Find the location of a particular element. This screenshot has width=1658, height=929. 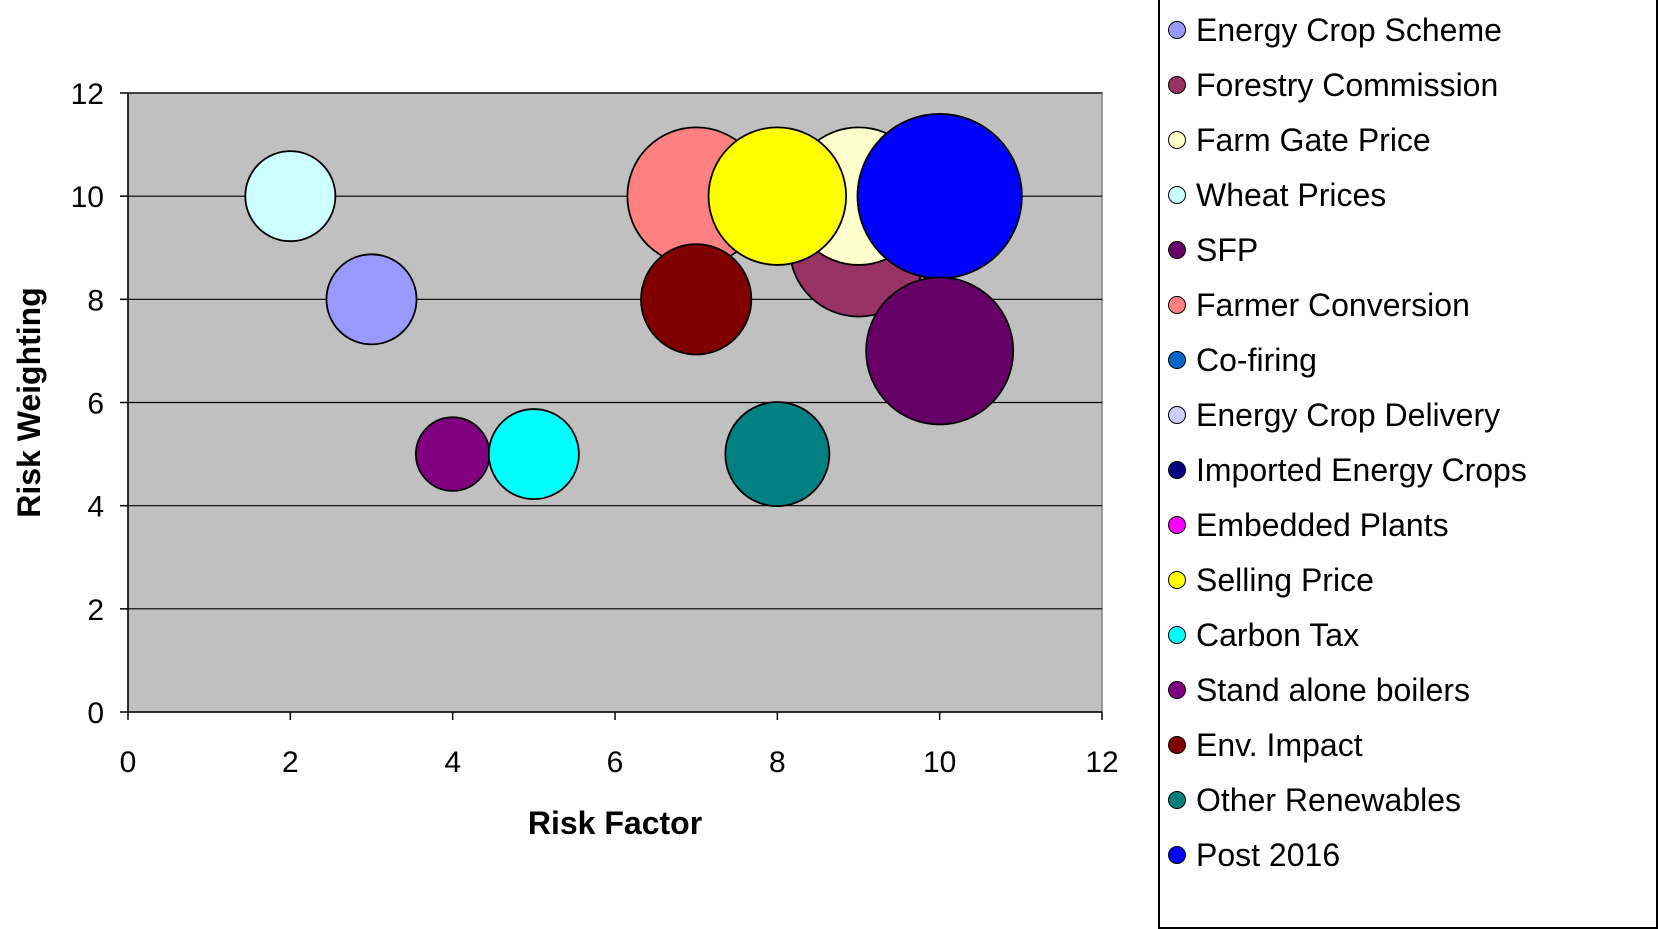

bubble-stand-alone-boilers is located at coordinates (452, 454).